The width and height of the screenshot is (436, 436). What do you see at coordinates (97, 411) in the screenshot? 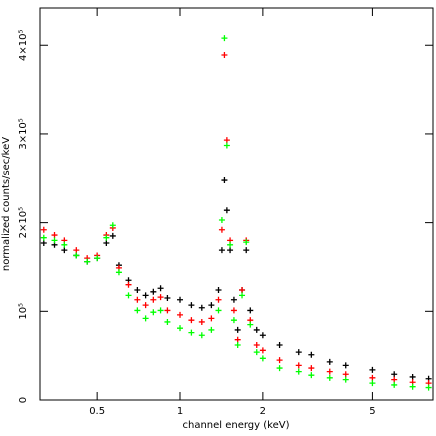
I see `x-tick-label: 0.5` at bounding box center [97, 411].